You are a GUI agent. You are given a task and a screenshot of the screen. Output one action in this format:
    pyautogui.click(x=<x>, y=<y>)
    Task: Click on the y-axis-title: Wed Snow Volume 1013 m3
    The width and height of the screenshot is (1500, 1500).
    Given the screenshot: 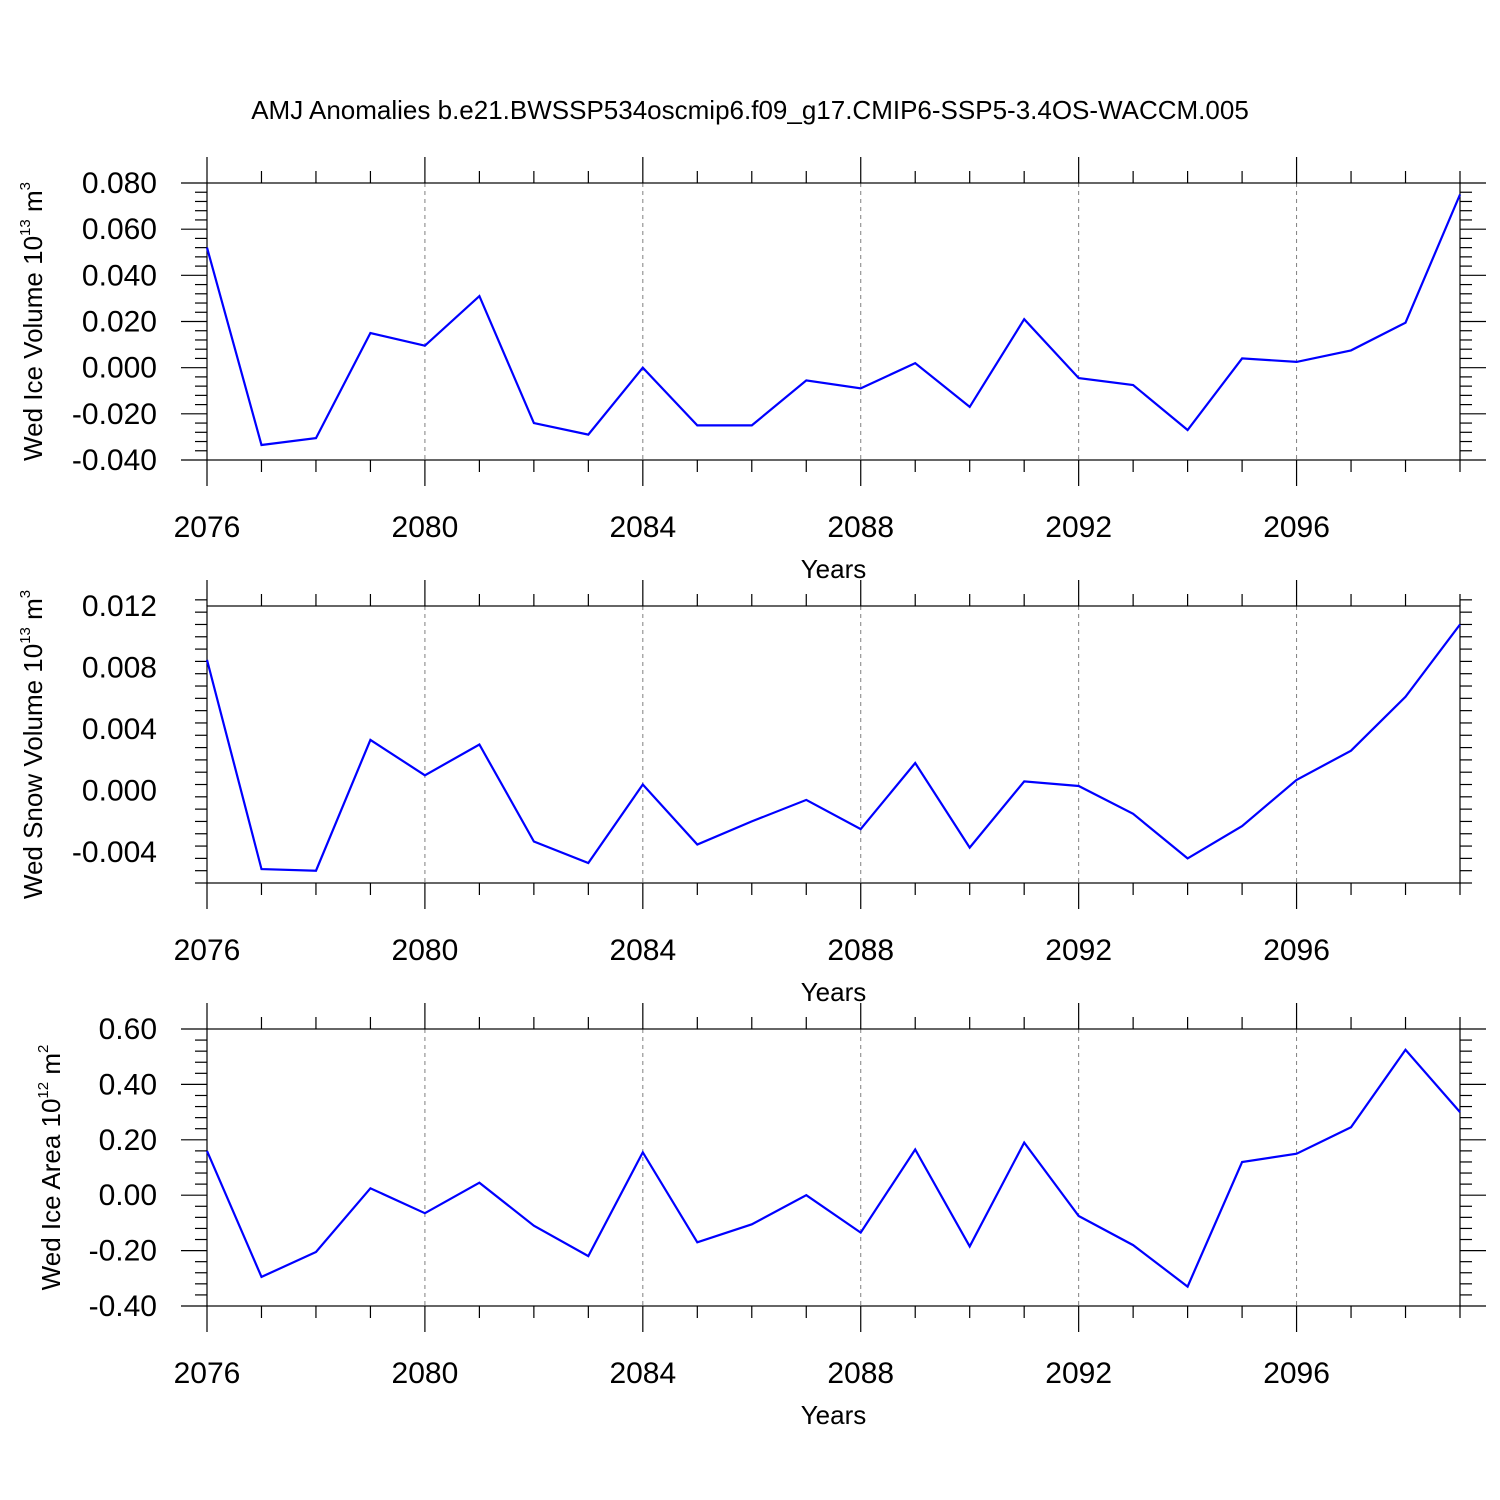 What is the action you would take?
    pyautogui.click(x=32, y=744)
    